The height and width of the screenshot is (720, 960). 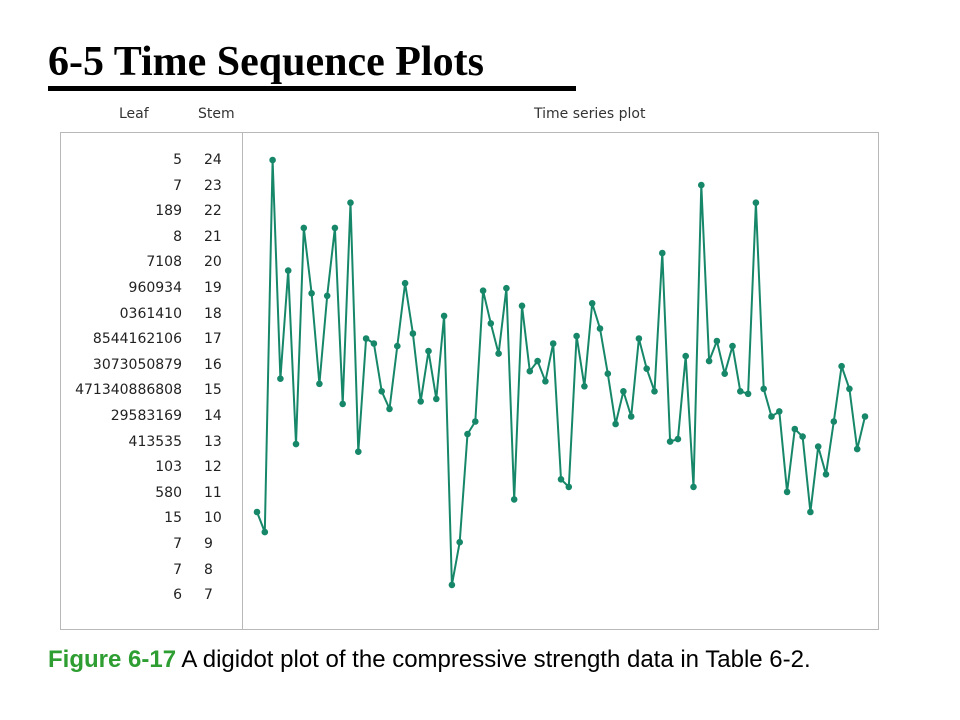 What do you see at coordinates (266, 62) in the screenshot?
I see `slide-title: 6-5 Time Sequence Plots` at bounding box center [266, 62].